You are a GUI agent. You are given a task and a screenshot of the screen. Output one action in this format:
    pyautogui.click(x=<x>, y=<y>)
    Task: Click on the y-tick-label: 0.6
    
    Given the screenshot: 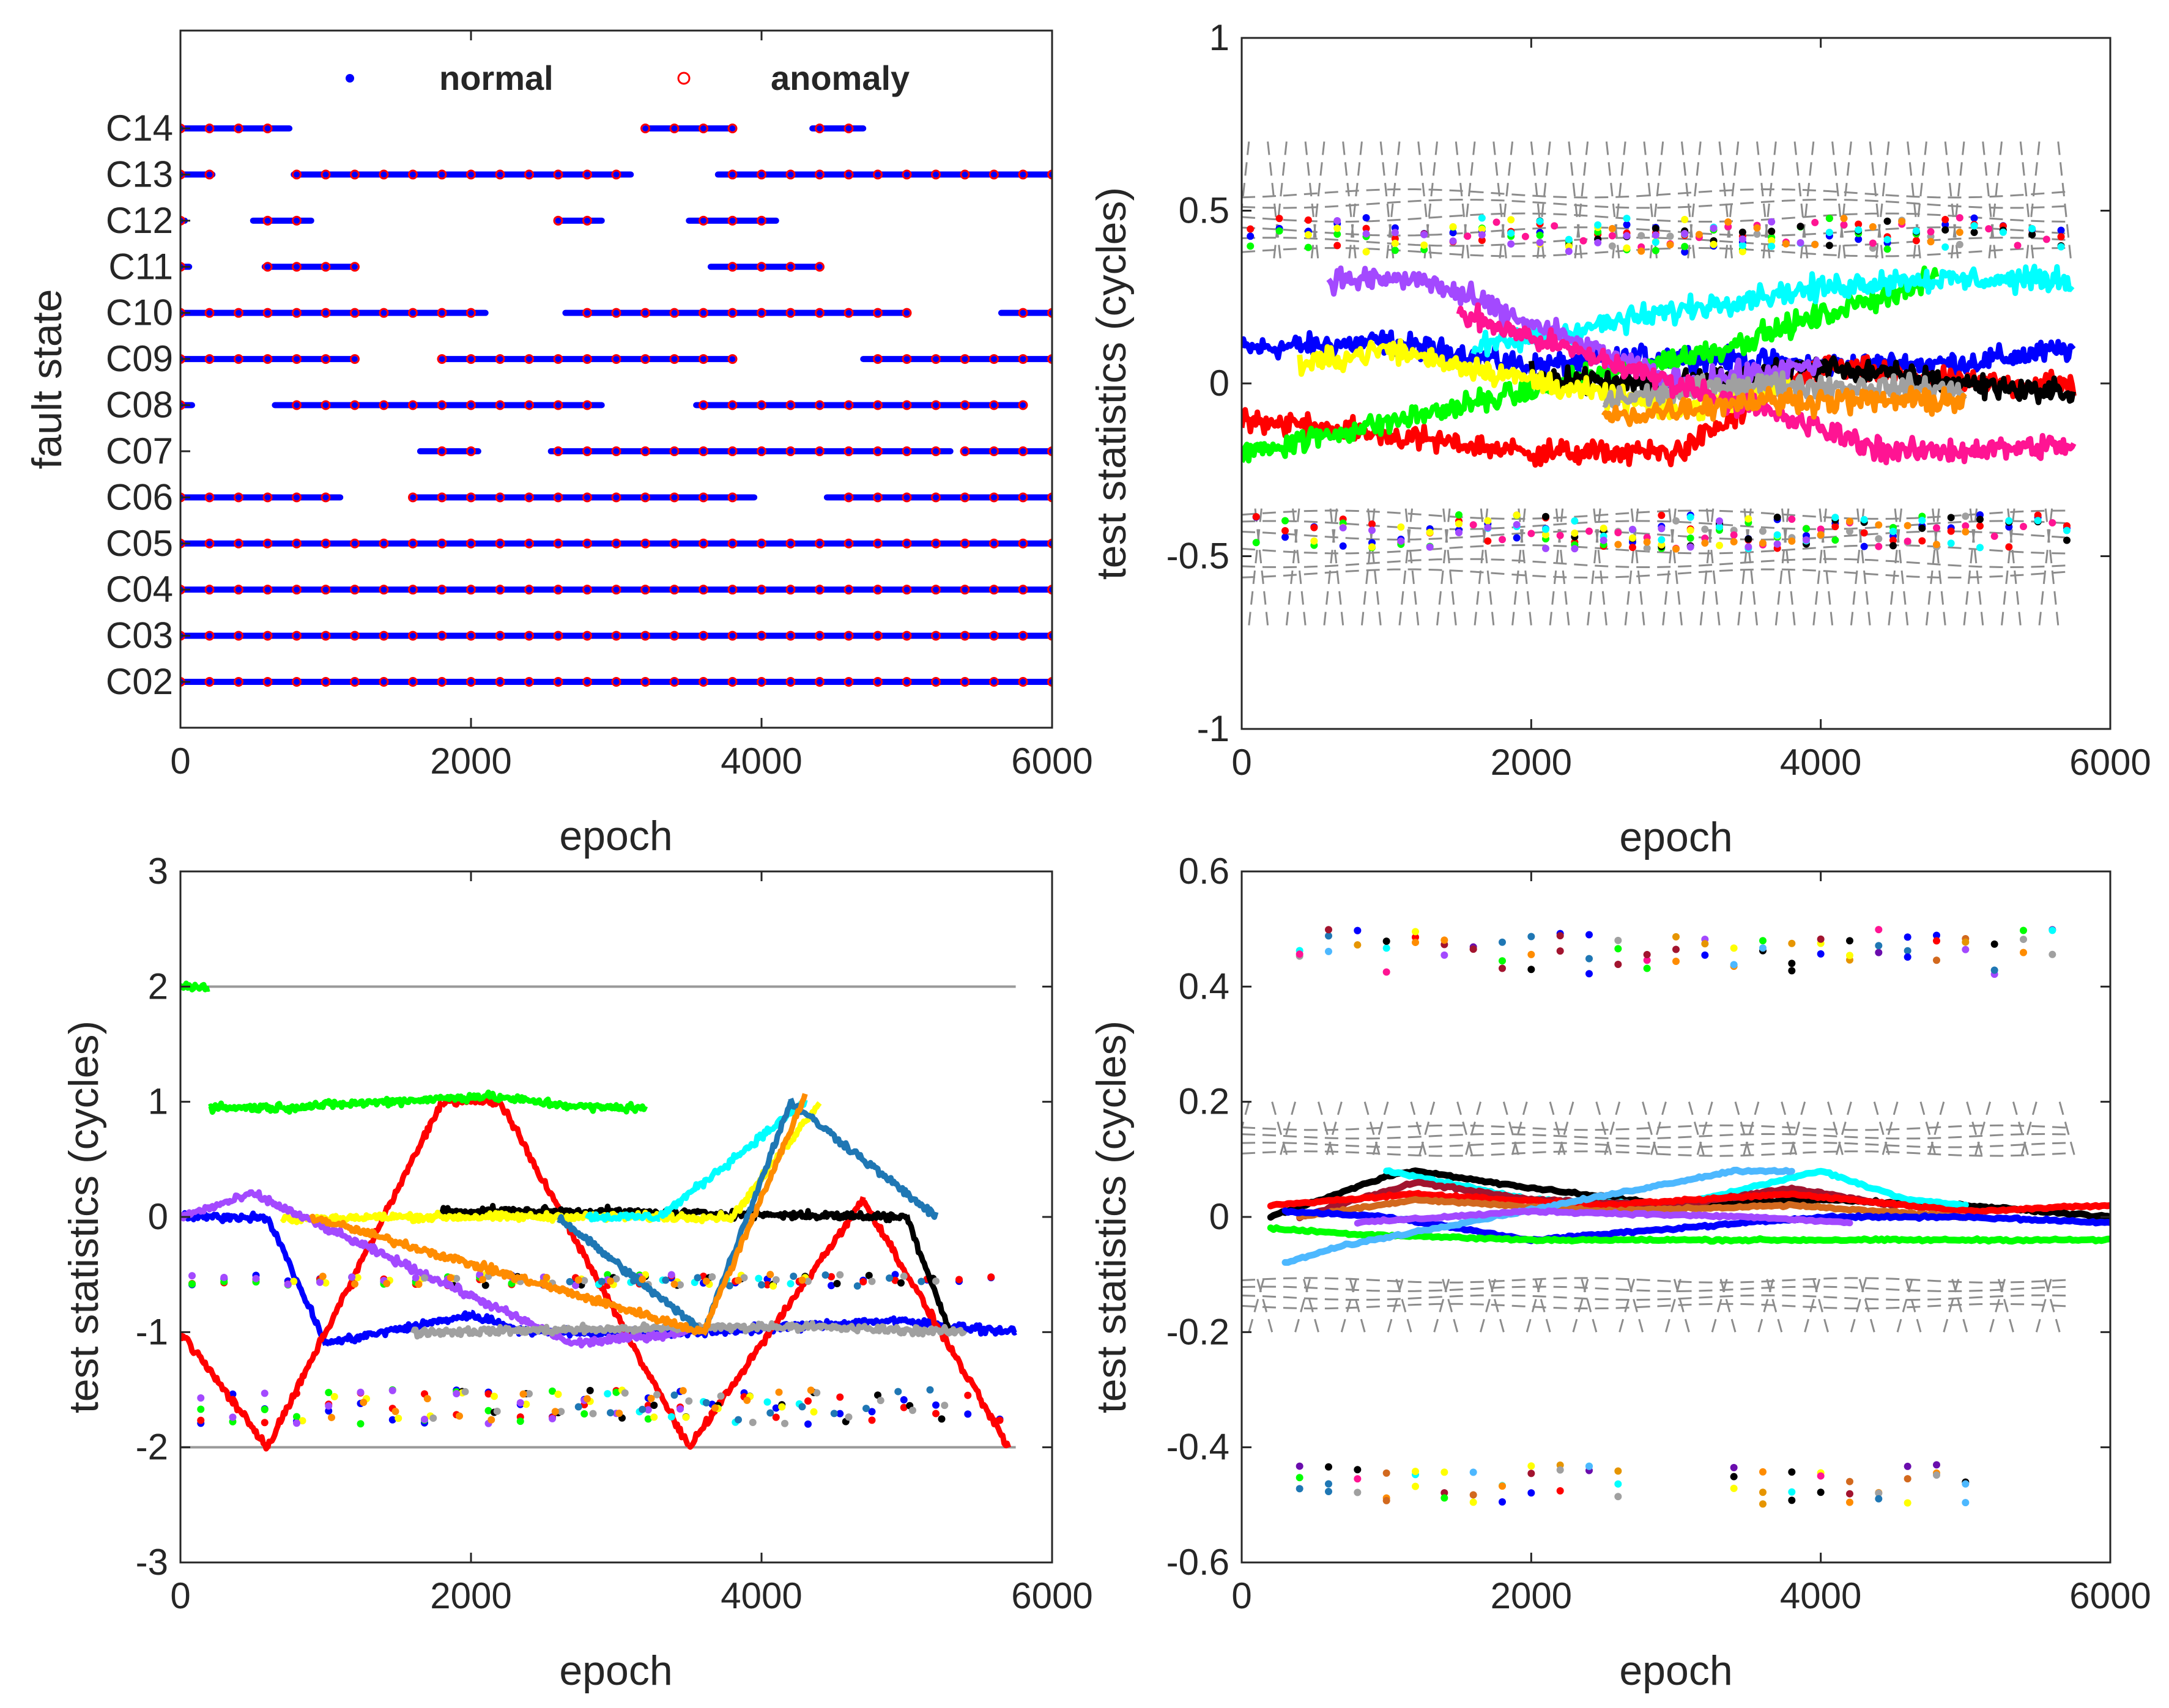 What is the action you would take?
    pyautogui.click(x=1204, y=871)
    